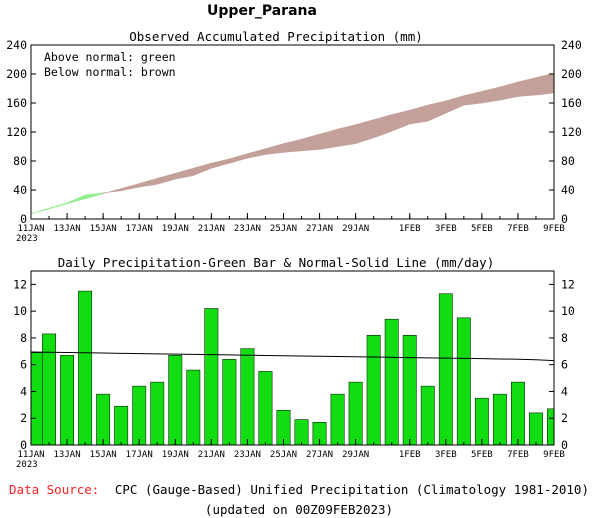  Describe the element at coordinates (568, 190) in the screenshot. I see `y-tick-label-right: 40` at that location.